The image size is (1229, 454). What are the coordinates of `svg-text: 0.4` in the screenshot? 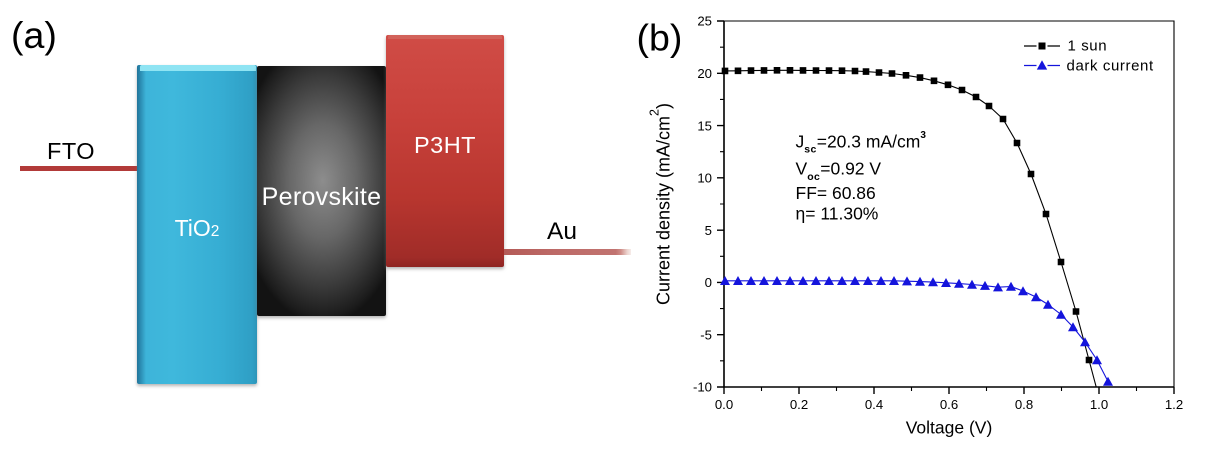 It's located at (874, 404).